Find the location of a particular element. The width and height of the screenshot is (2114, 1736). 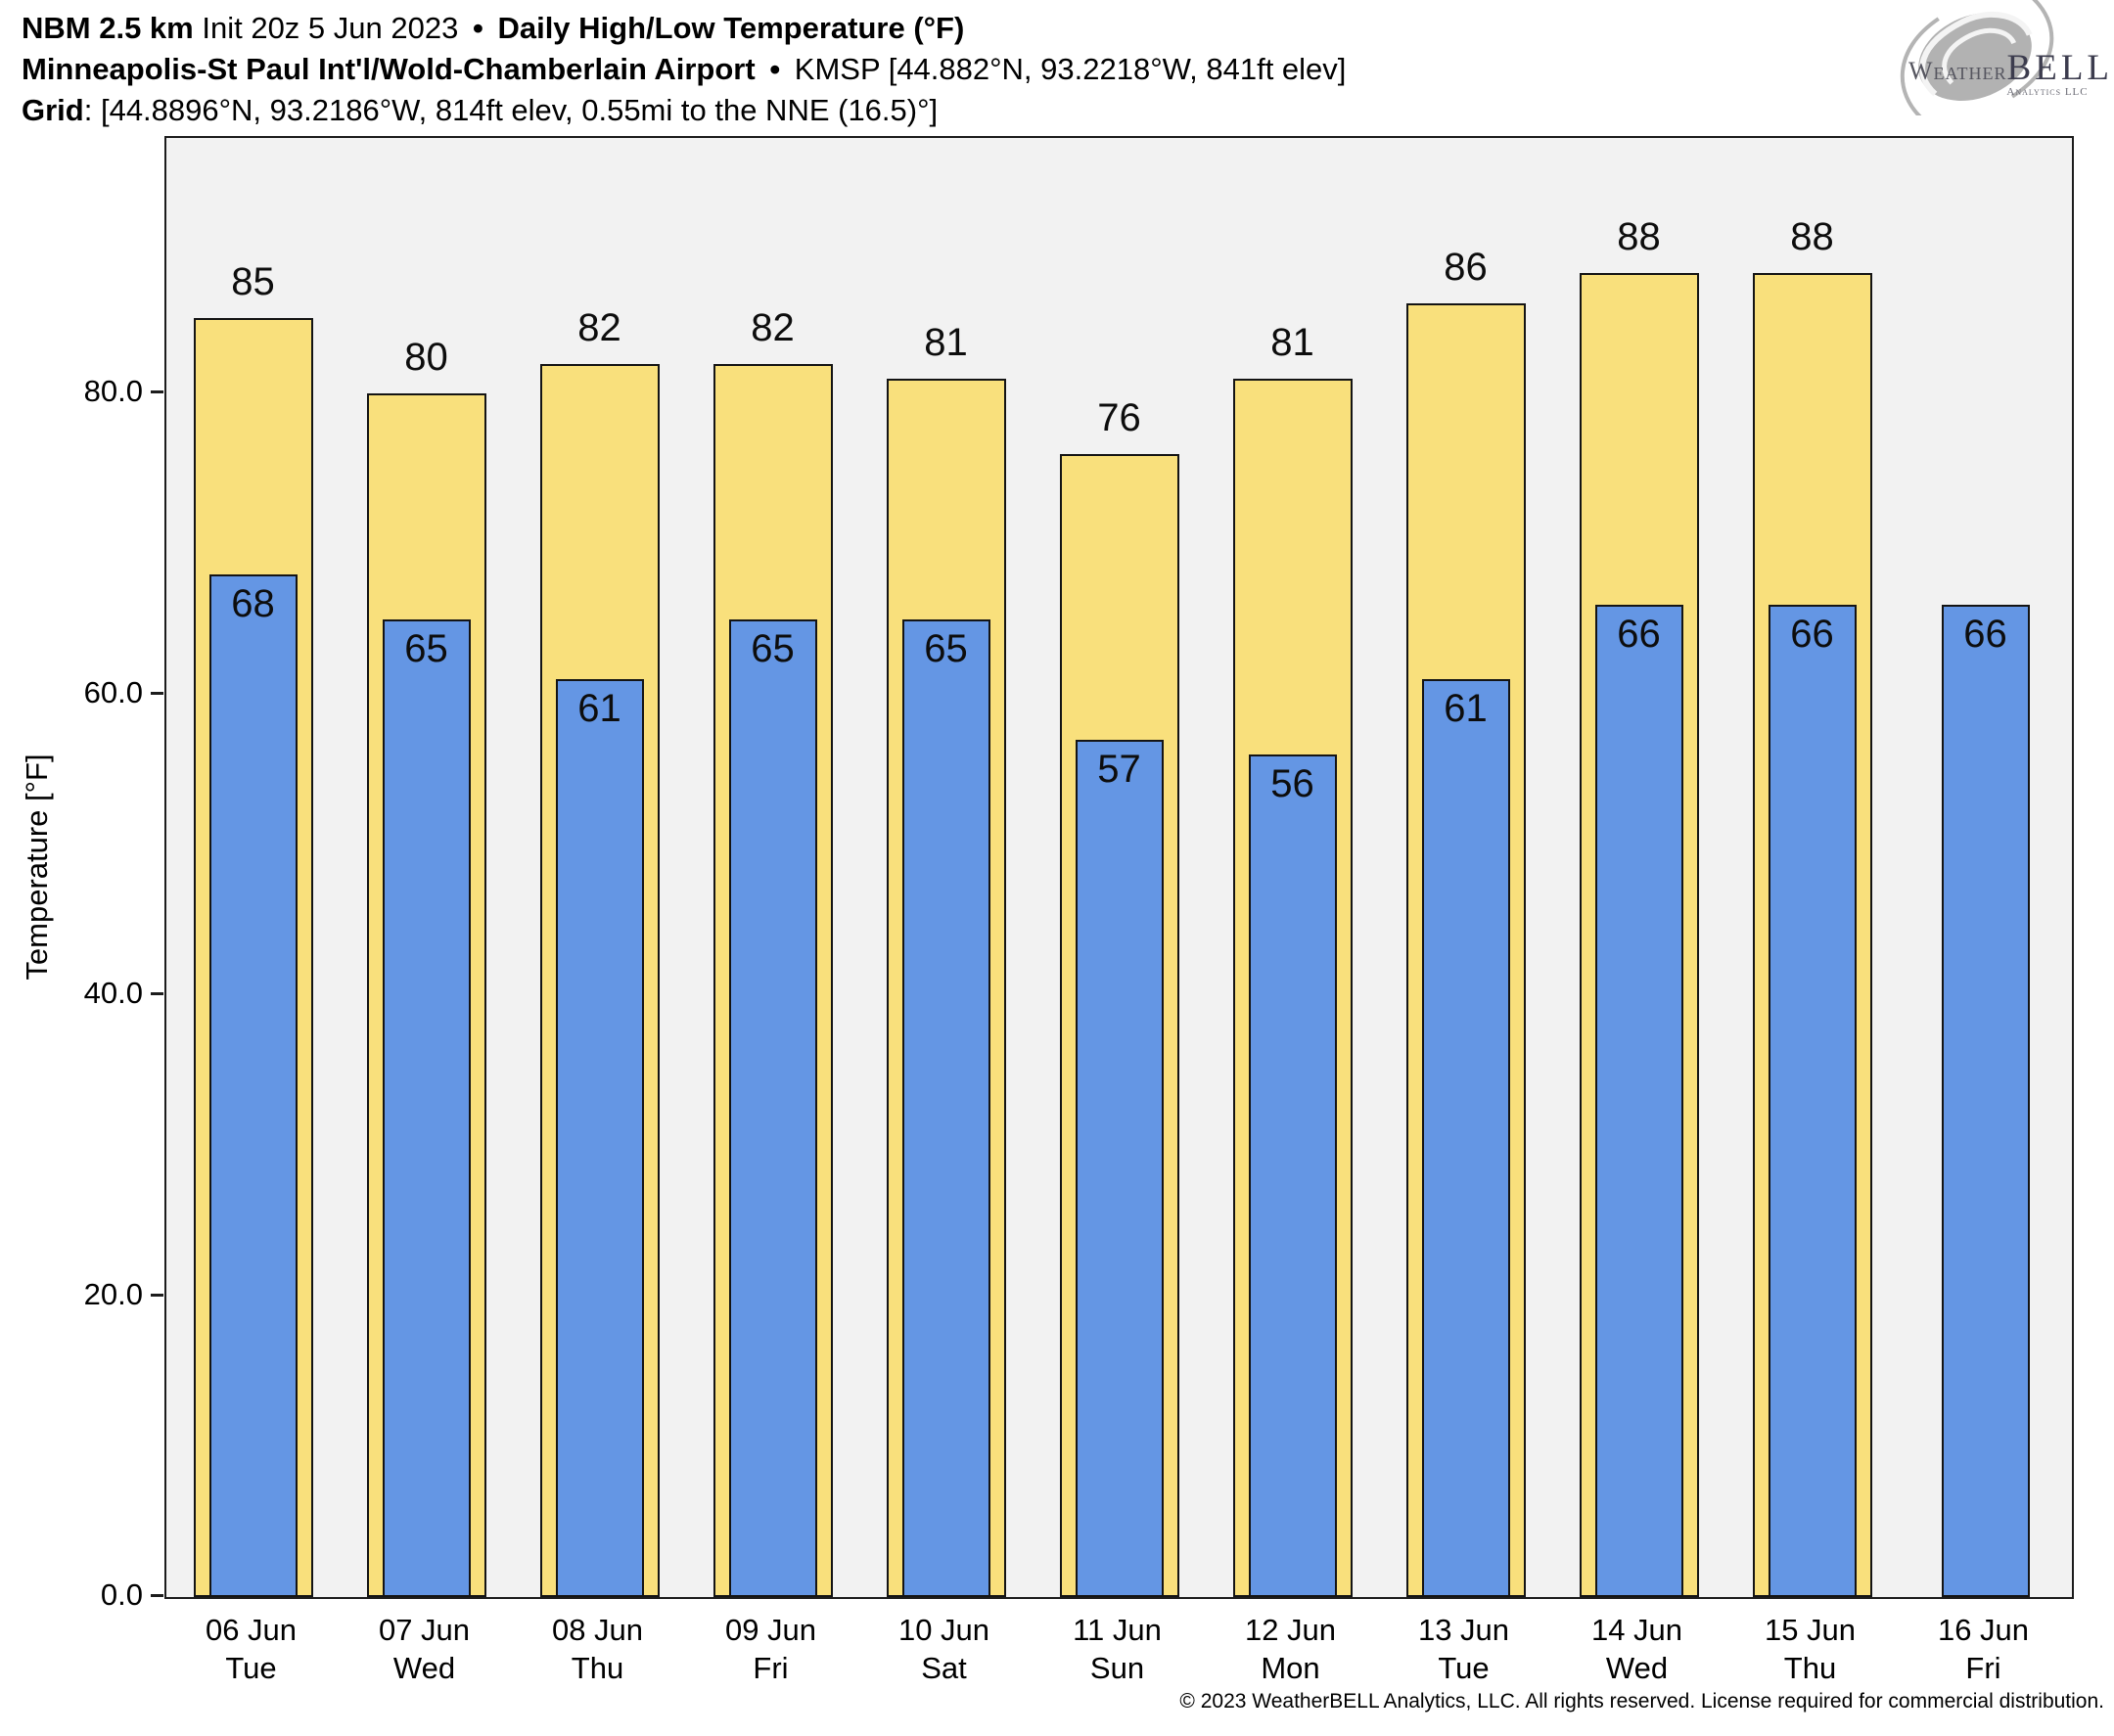

bar-group: 85 68 is located at coordinates (253, 868).